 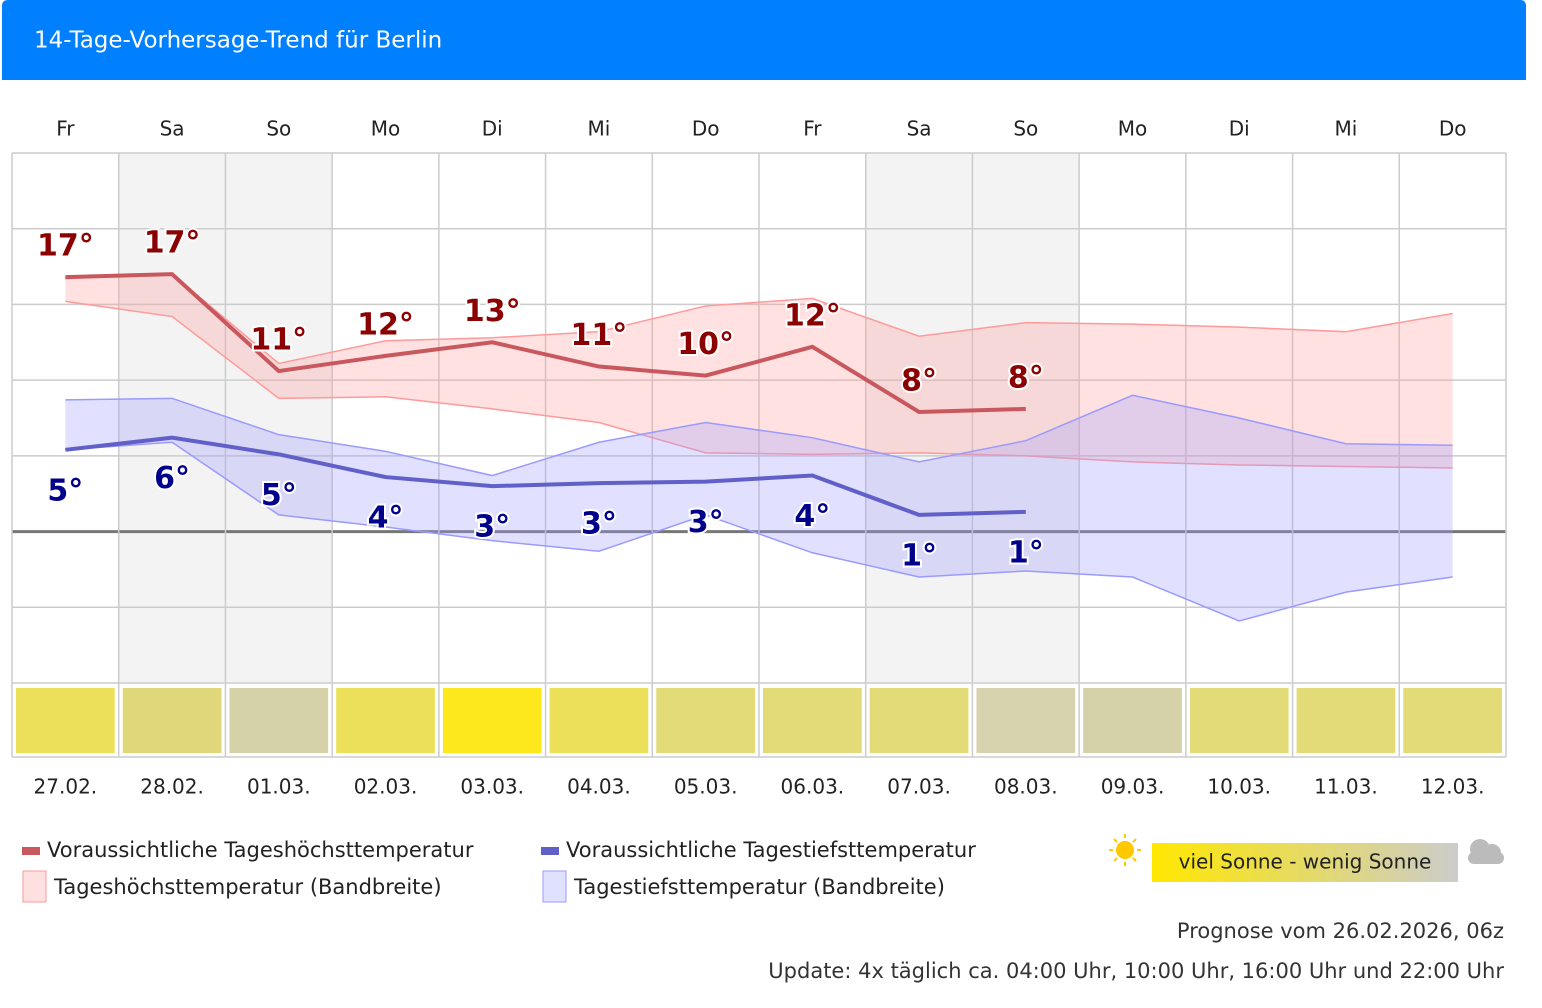 What do you see at coordinates (1133, 787) in the screenshot?
I see `date-label: 09.03.` at bounding box center [1133, 787].